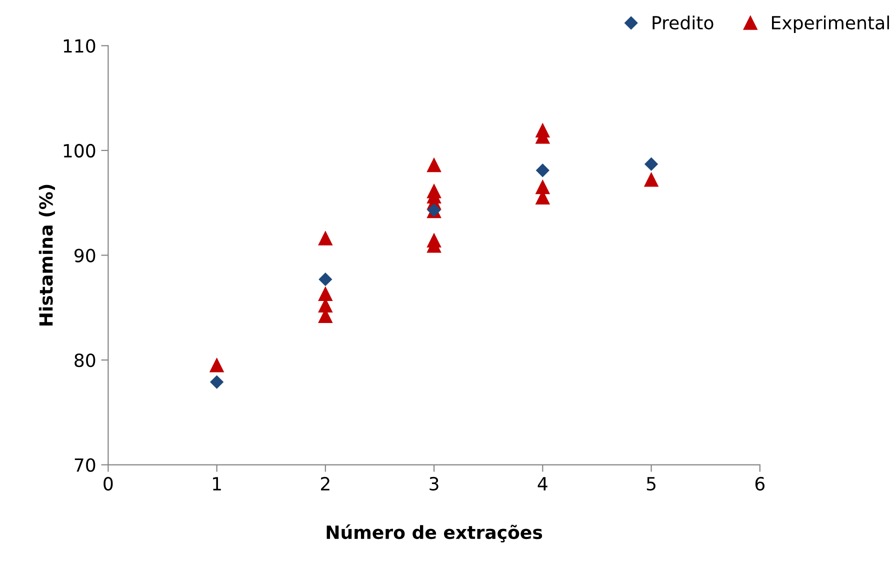 The width and height of the screenshot is (894, 571). I want to click on legend-label: Experimental, so click(830, 25).